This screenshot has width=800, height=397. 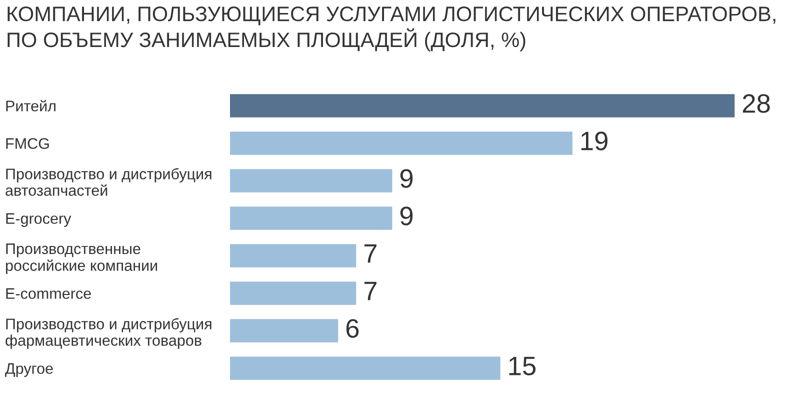 I want to click on y-tick-label: FMCG, so click(x=27, y=143).